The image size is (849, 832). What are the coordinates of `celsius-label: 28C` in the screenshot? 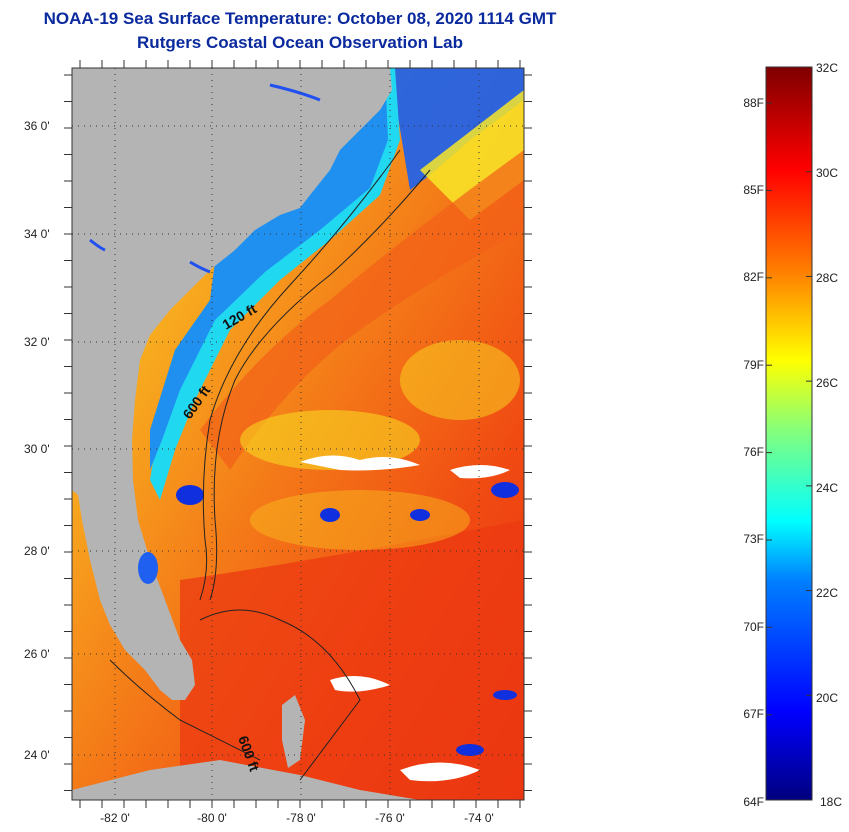 It's located at (827, 278).